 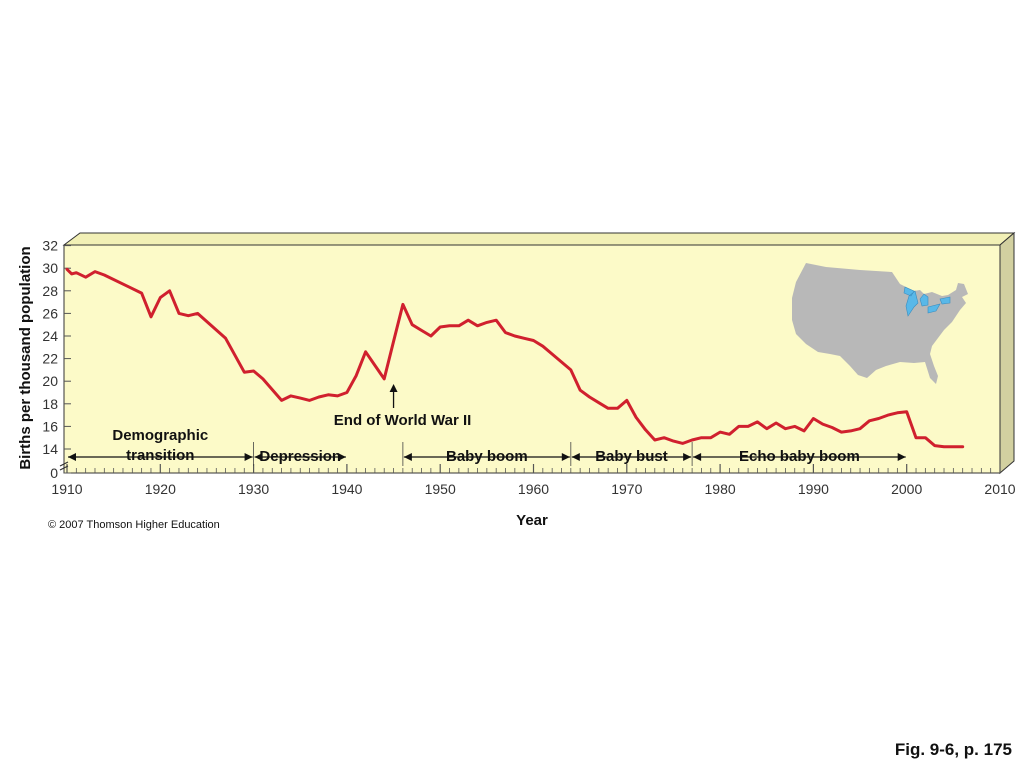 I want to click on y-tick-label: 20, so click(x=50, y=381).